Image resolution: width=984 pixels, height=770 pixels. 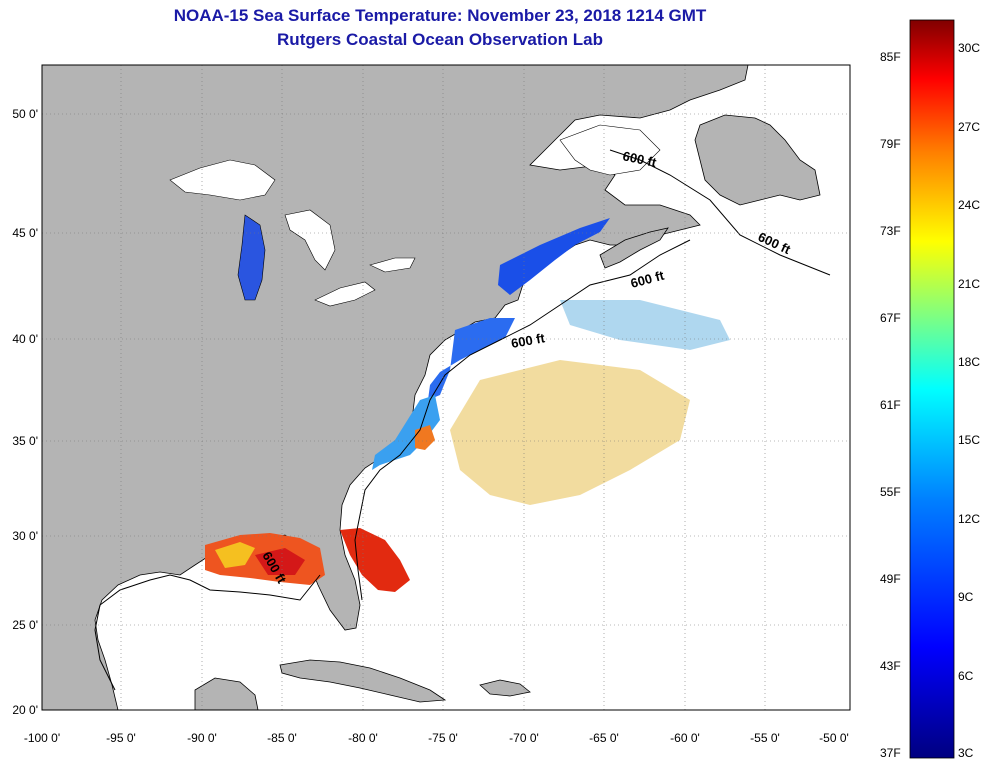 What do you see at coordinates (634, 248) in the screenshot?
I see `land-nova-scotia` at bounding box center [634, 248].